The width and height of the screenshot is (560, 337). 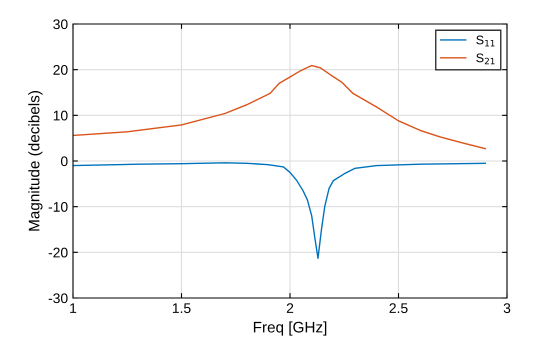 I want to click on y-tick-label: 10, so click(x=61, y=115).